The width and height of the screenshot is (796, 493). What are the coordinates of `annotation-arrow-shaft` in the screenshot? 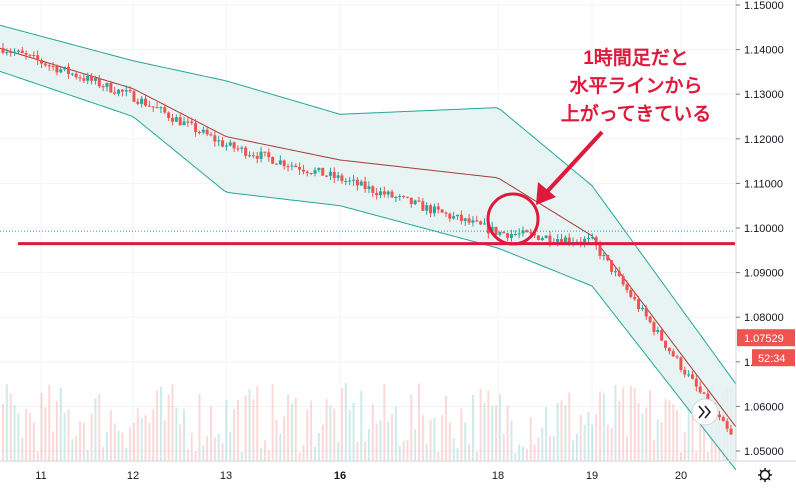 It's located at (573, 163).